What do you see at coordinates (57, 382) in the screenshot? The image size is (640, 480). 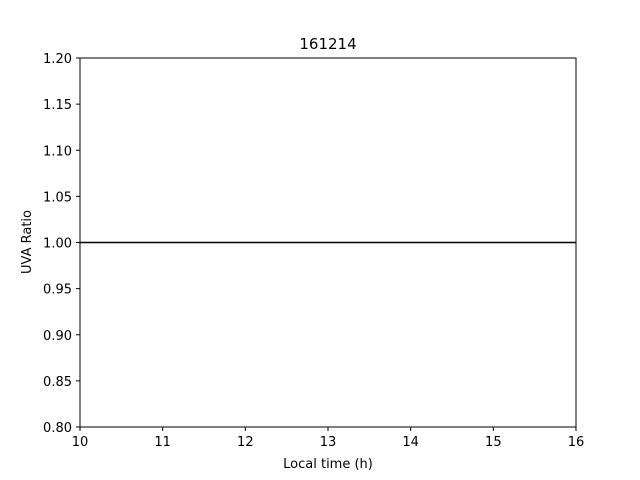 I see `y-tick-label: 0.85` at bounding box center [57, 382].